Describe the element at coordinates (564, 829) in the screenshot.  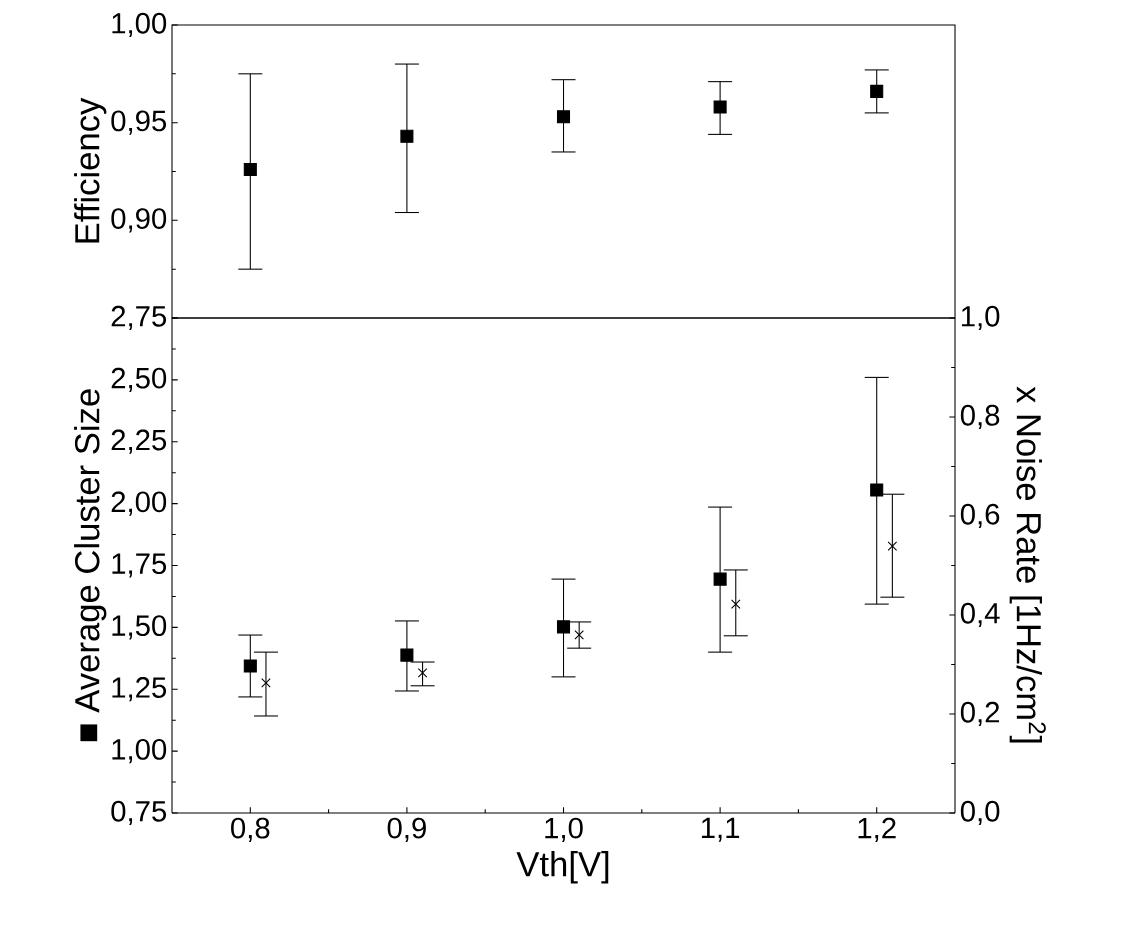
I see `x-tick-label: 1,0` at that location.